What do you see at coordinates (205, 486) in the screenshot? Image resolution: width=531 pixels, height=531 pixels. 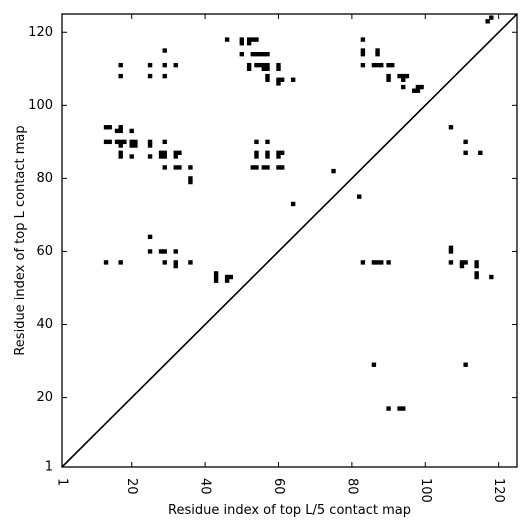 I see `x-tick-label: 40` at bounding box center [205, 486].